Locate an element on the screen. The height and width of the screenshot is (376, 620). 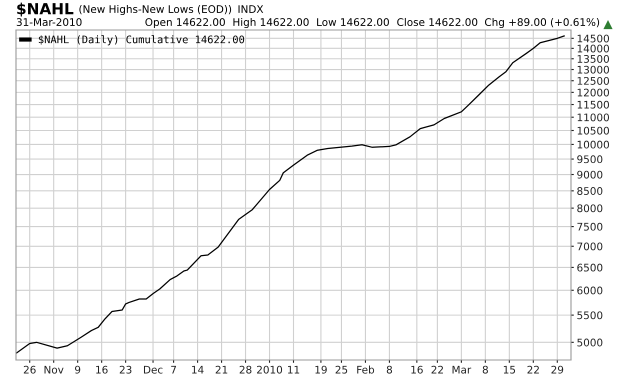
x-tick-label: 26 is located at coordinates (30, 370).